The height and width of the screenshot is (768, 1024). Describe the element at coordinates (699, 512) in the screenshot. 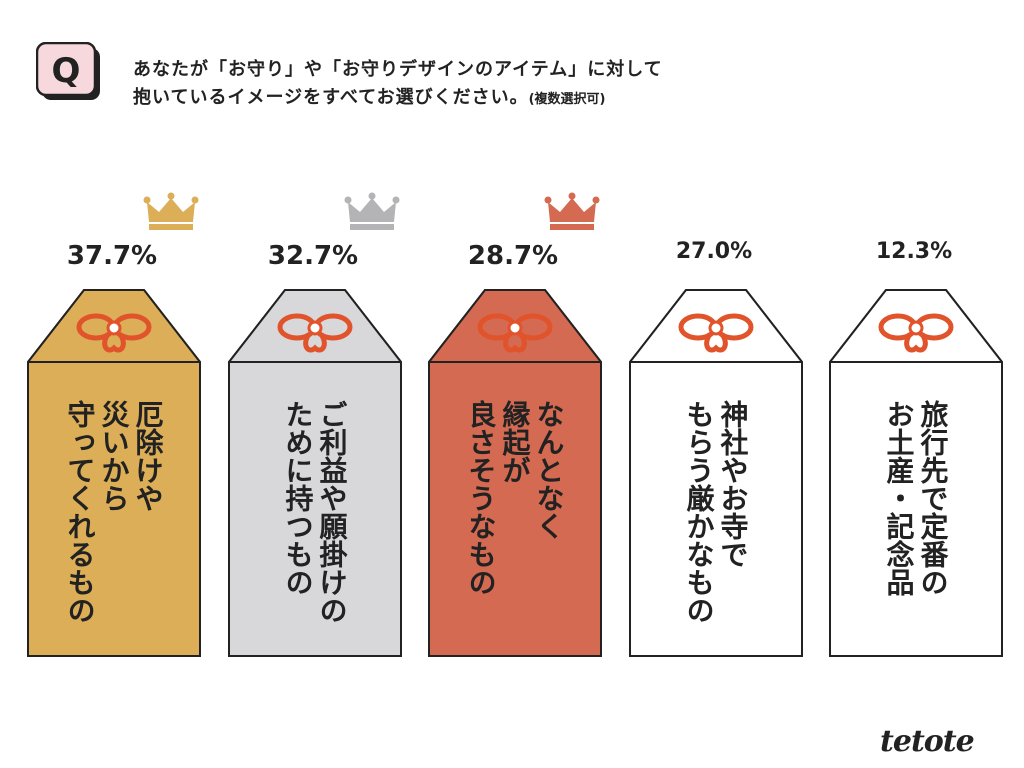

I see `category-label: もらう厳かなもの` at that location.